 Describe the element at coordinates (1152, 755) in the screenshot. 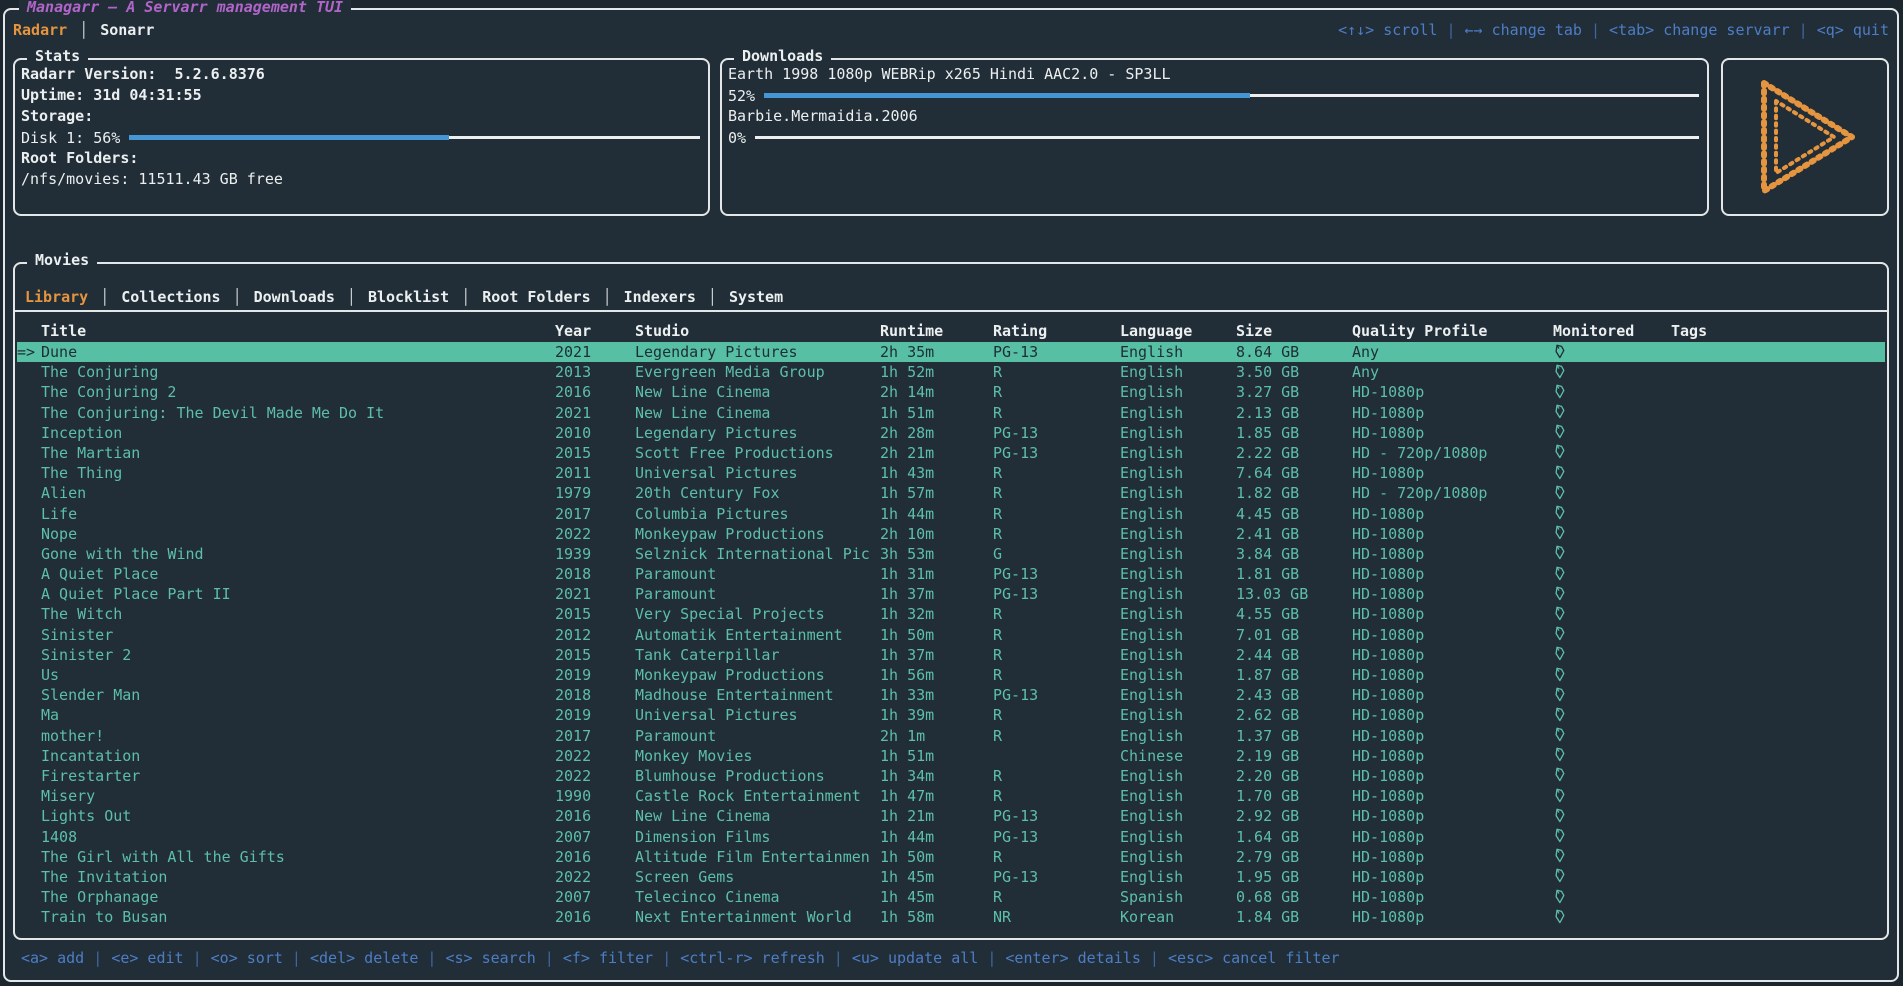

I see `cell-language: Chinese` at that location.